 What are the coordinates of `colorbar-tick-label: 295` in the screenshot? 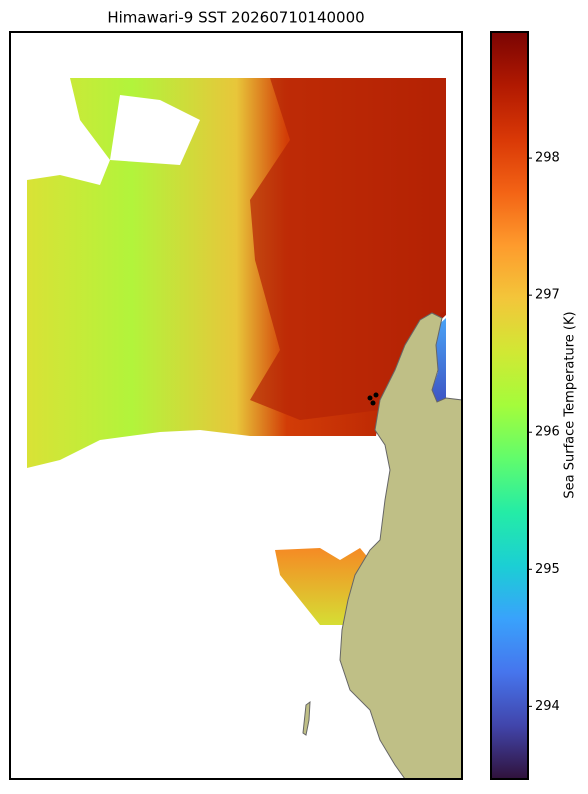 It's located at (547, 569).